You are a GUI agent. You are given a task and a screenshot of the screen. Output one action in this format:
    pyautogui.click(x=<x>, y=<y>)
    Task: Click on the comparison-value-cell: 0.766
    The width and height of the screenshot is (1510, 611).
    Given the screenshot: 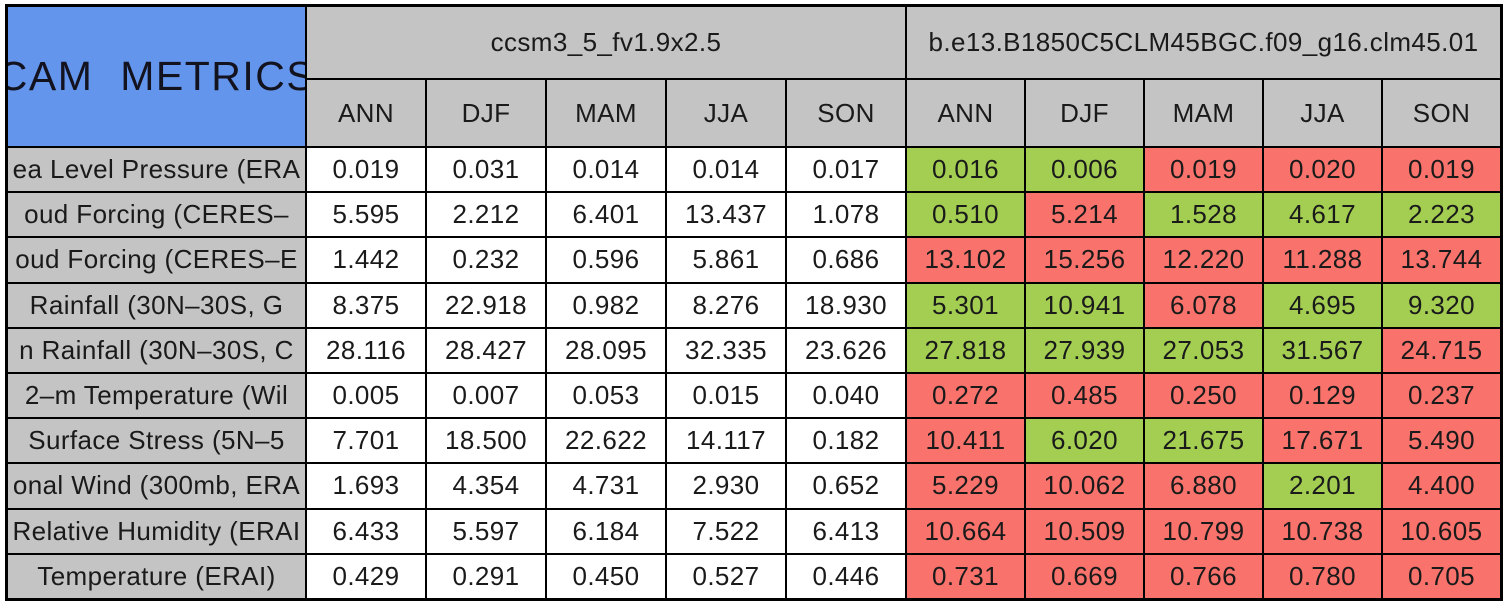 What is the action you would take?
    pyautogui.click(x=1203, y=576)
    